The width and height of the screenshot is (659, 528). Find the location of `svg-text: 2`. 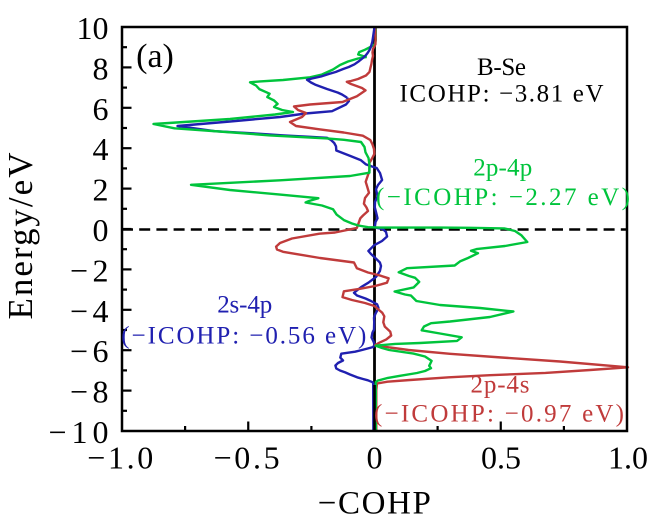

svg-text: 2 is located at coordinates (101, 190).